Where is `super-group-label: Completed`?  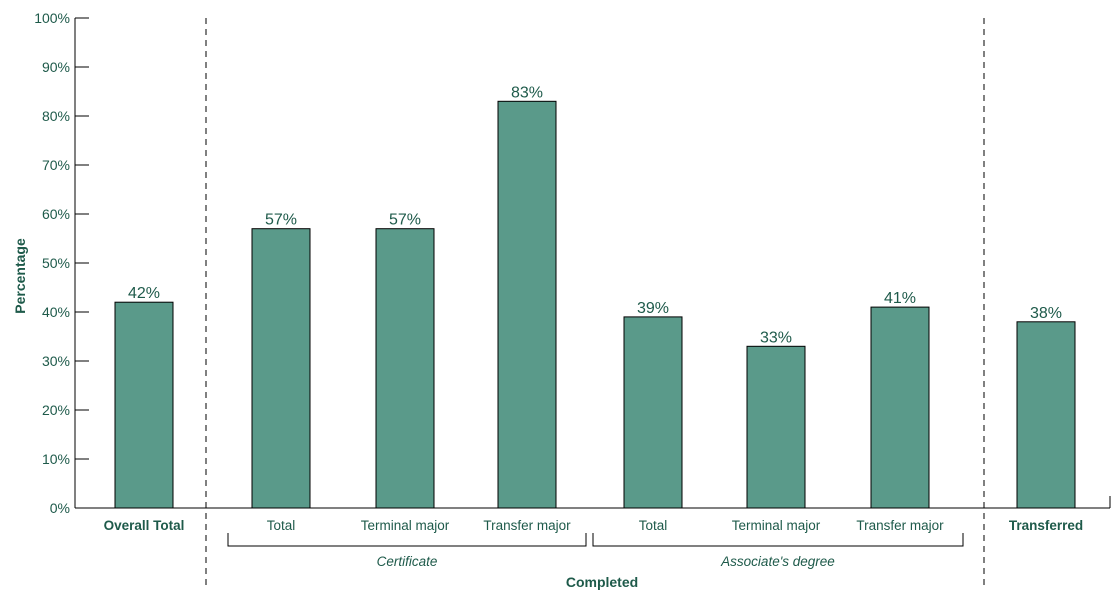 super-group-label: Completed is located at coordinates (602, 582).